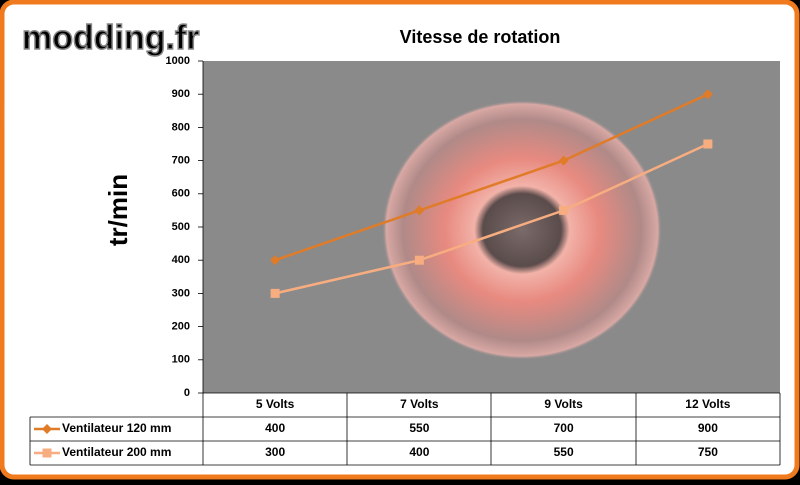  Describe the element at coordinates (707, 404) in the screenshot. I see `x-tick-label: 12 Volts` at that location.